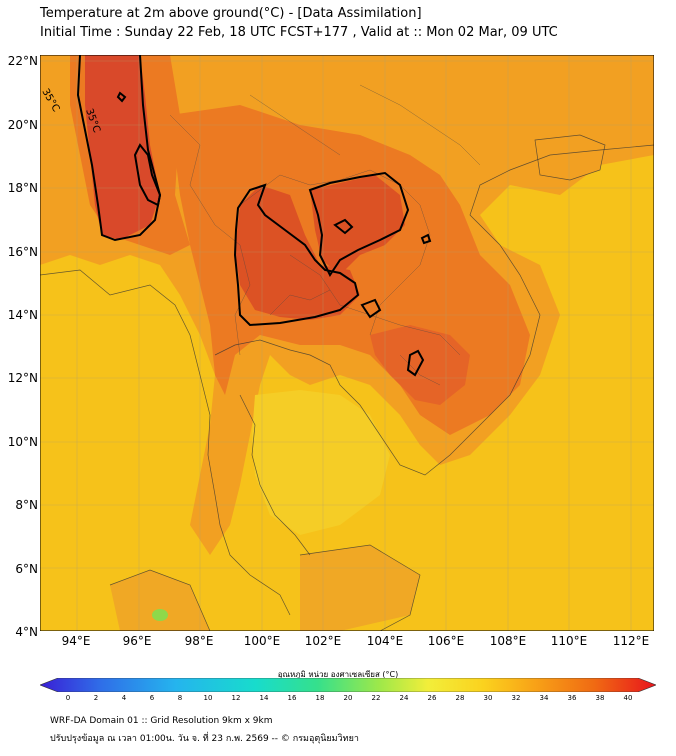  Describe the element at coordinates (516, 698) in the screenshot. I see `colorbar-tick-label: 32` at that location.